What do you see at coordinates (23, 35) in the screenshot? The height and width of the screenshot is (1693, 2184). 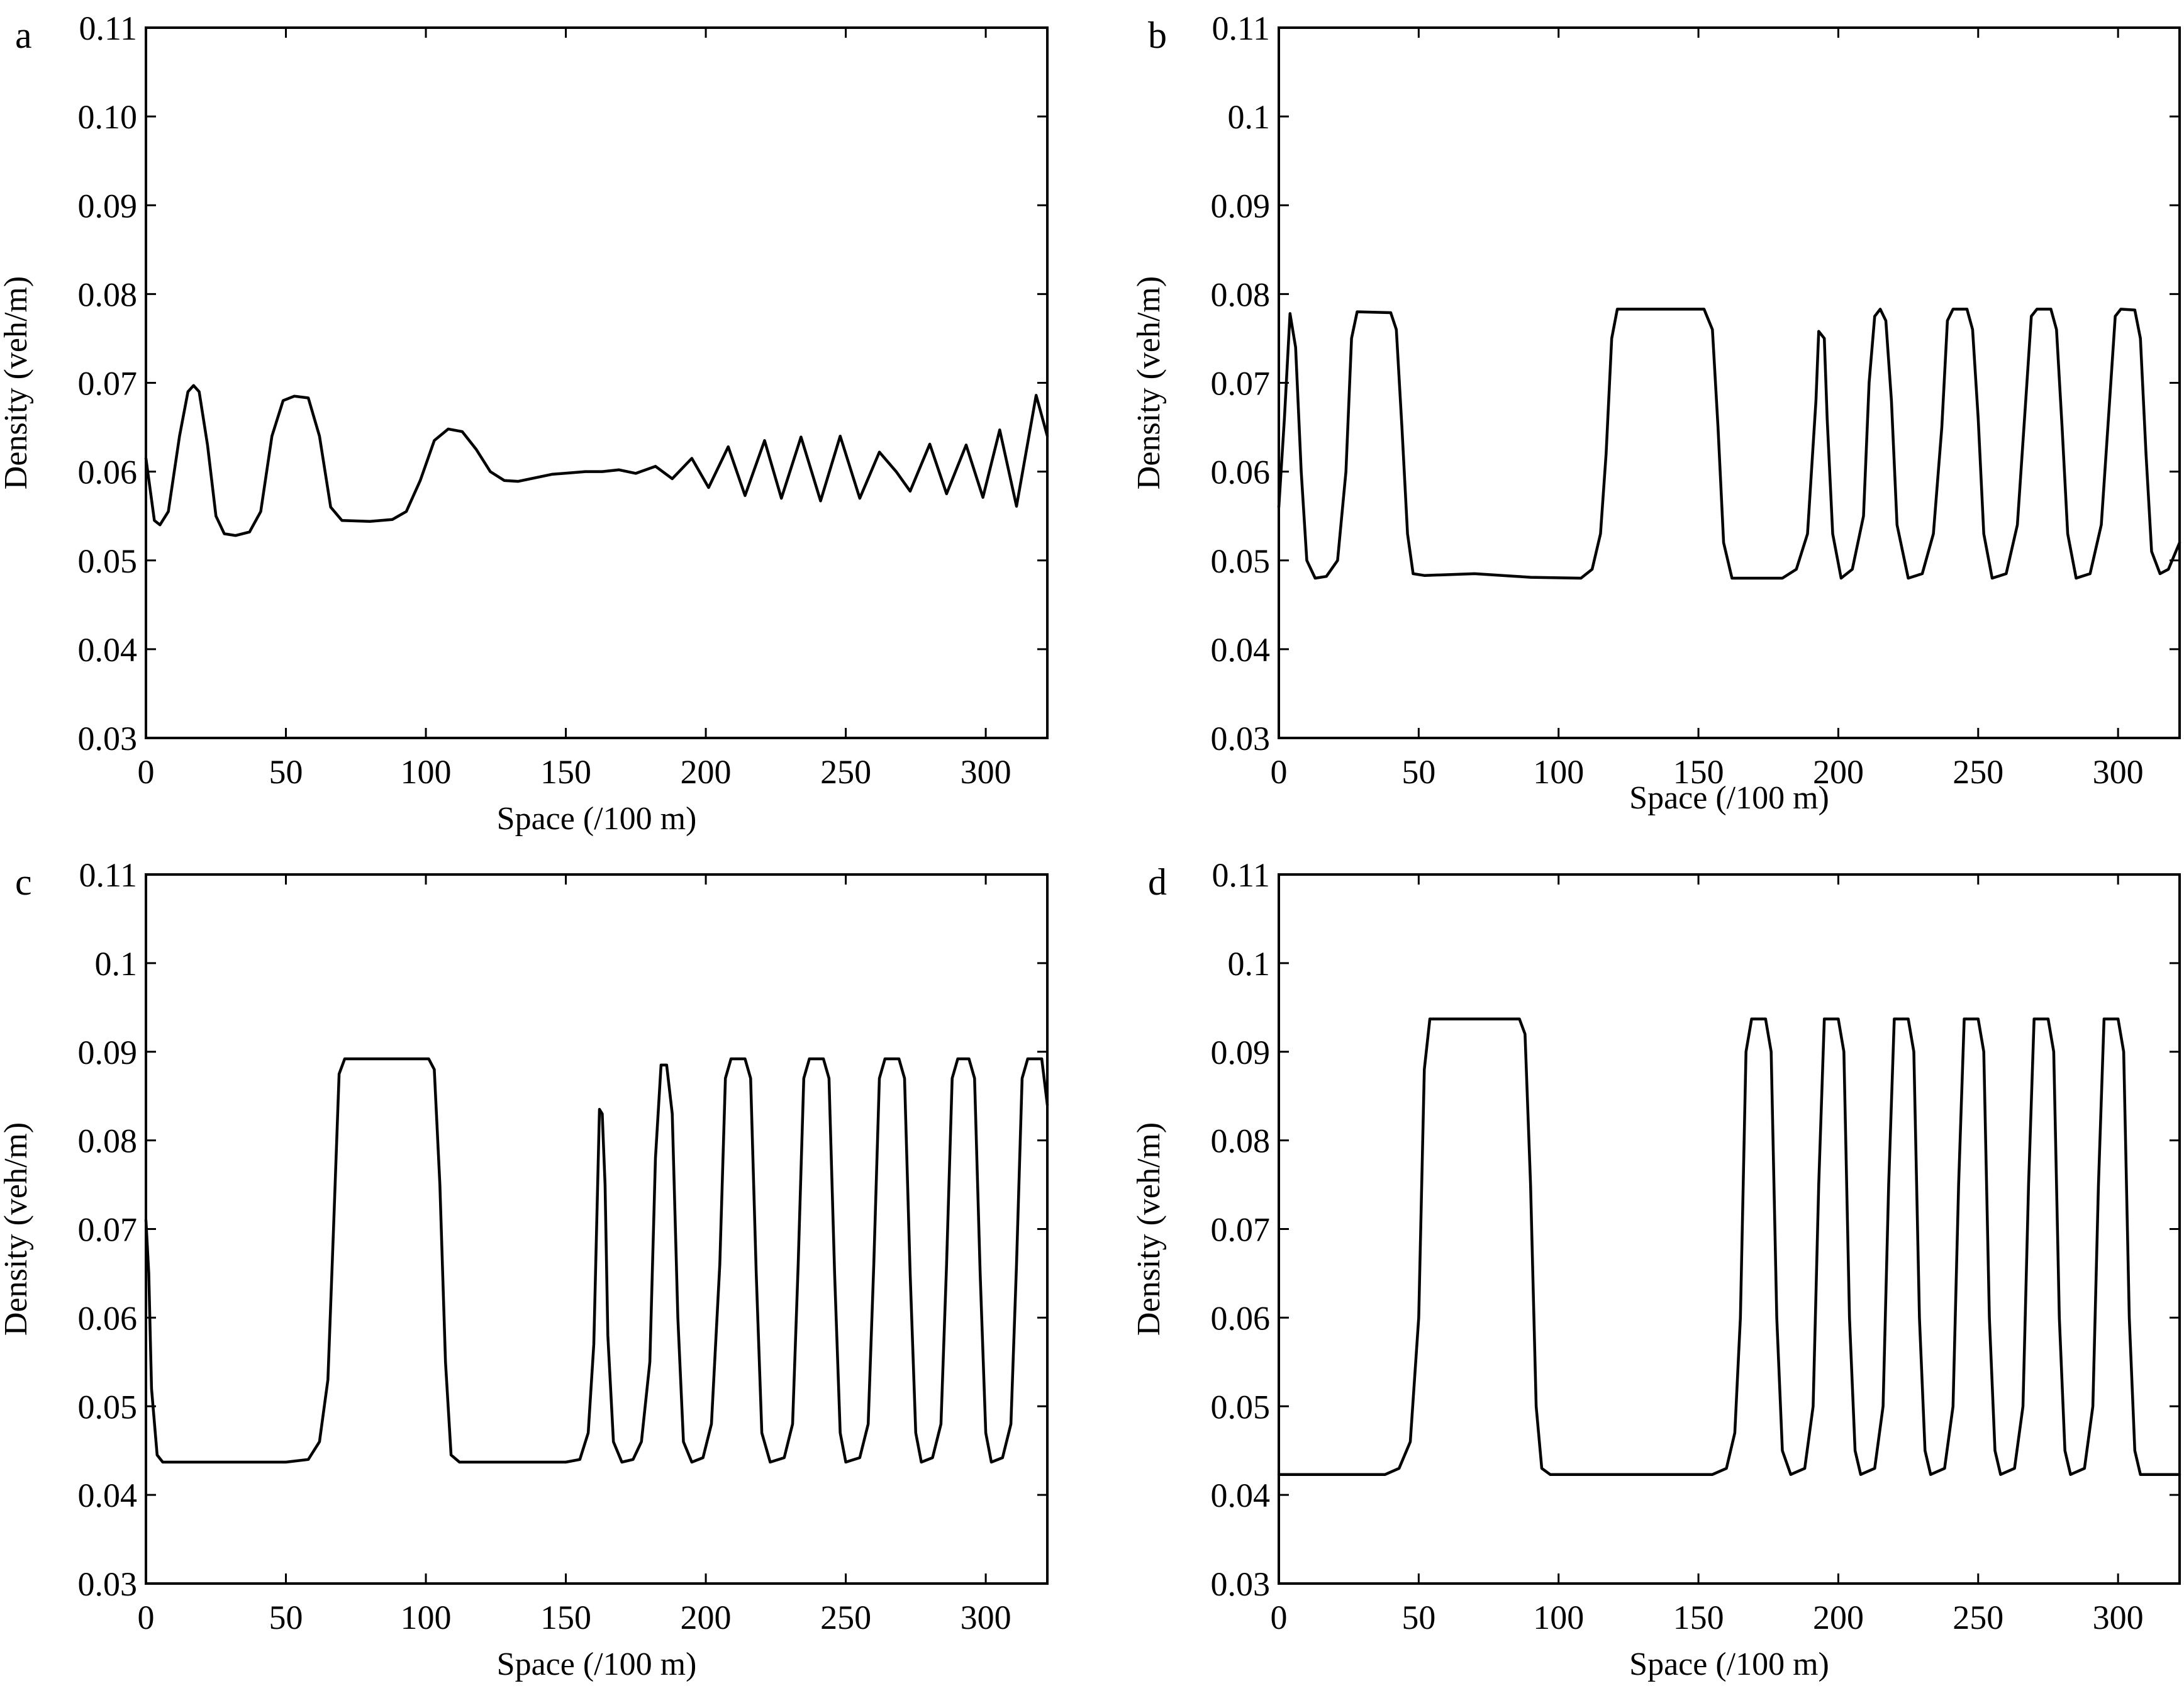 I see `panel-label: a` at bounding box center [23, 35].